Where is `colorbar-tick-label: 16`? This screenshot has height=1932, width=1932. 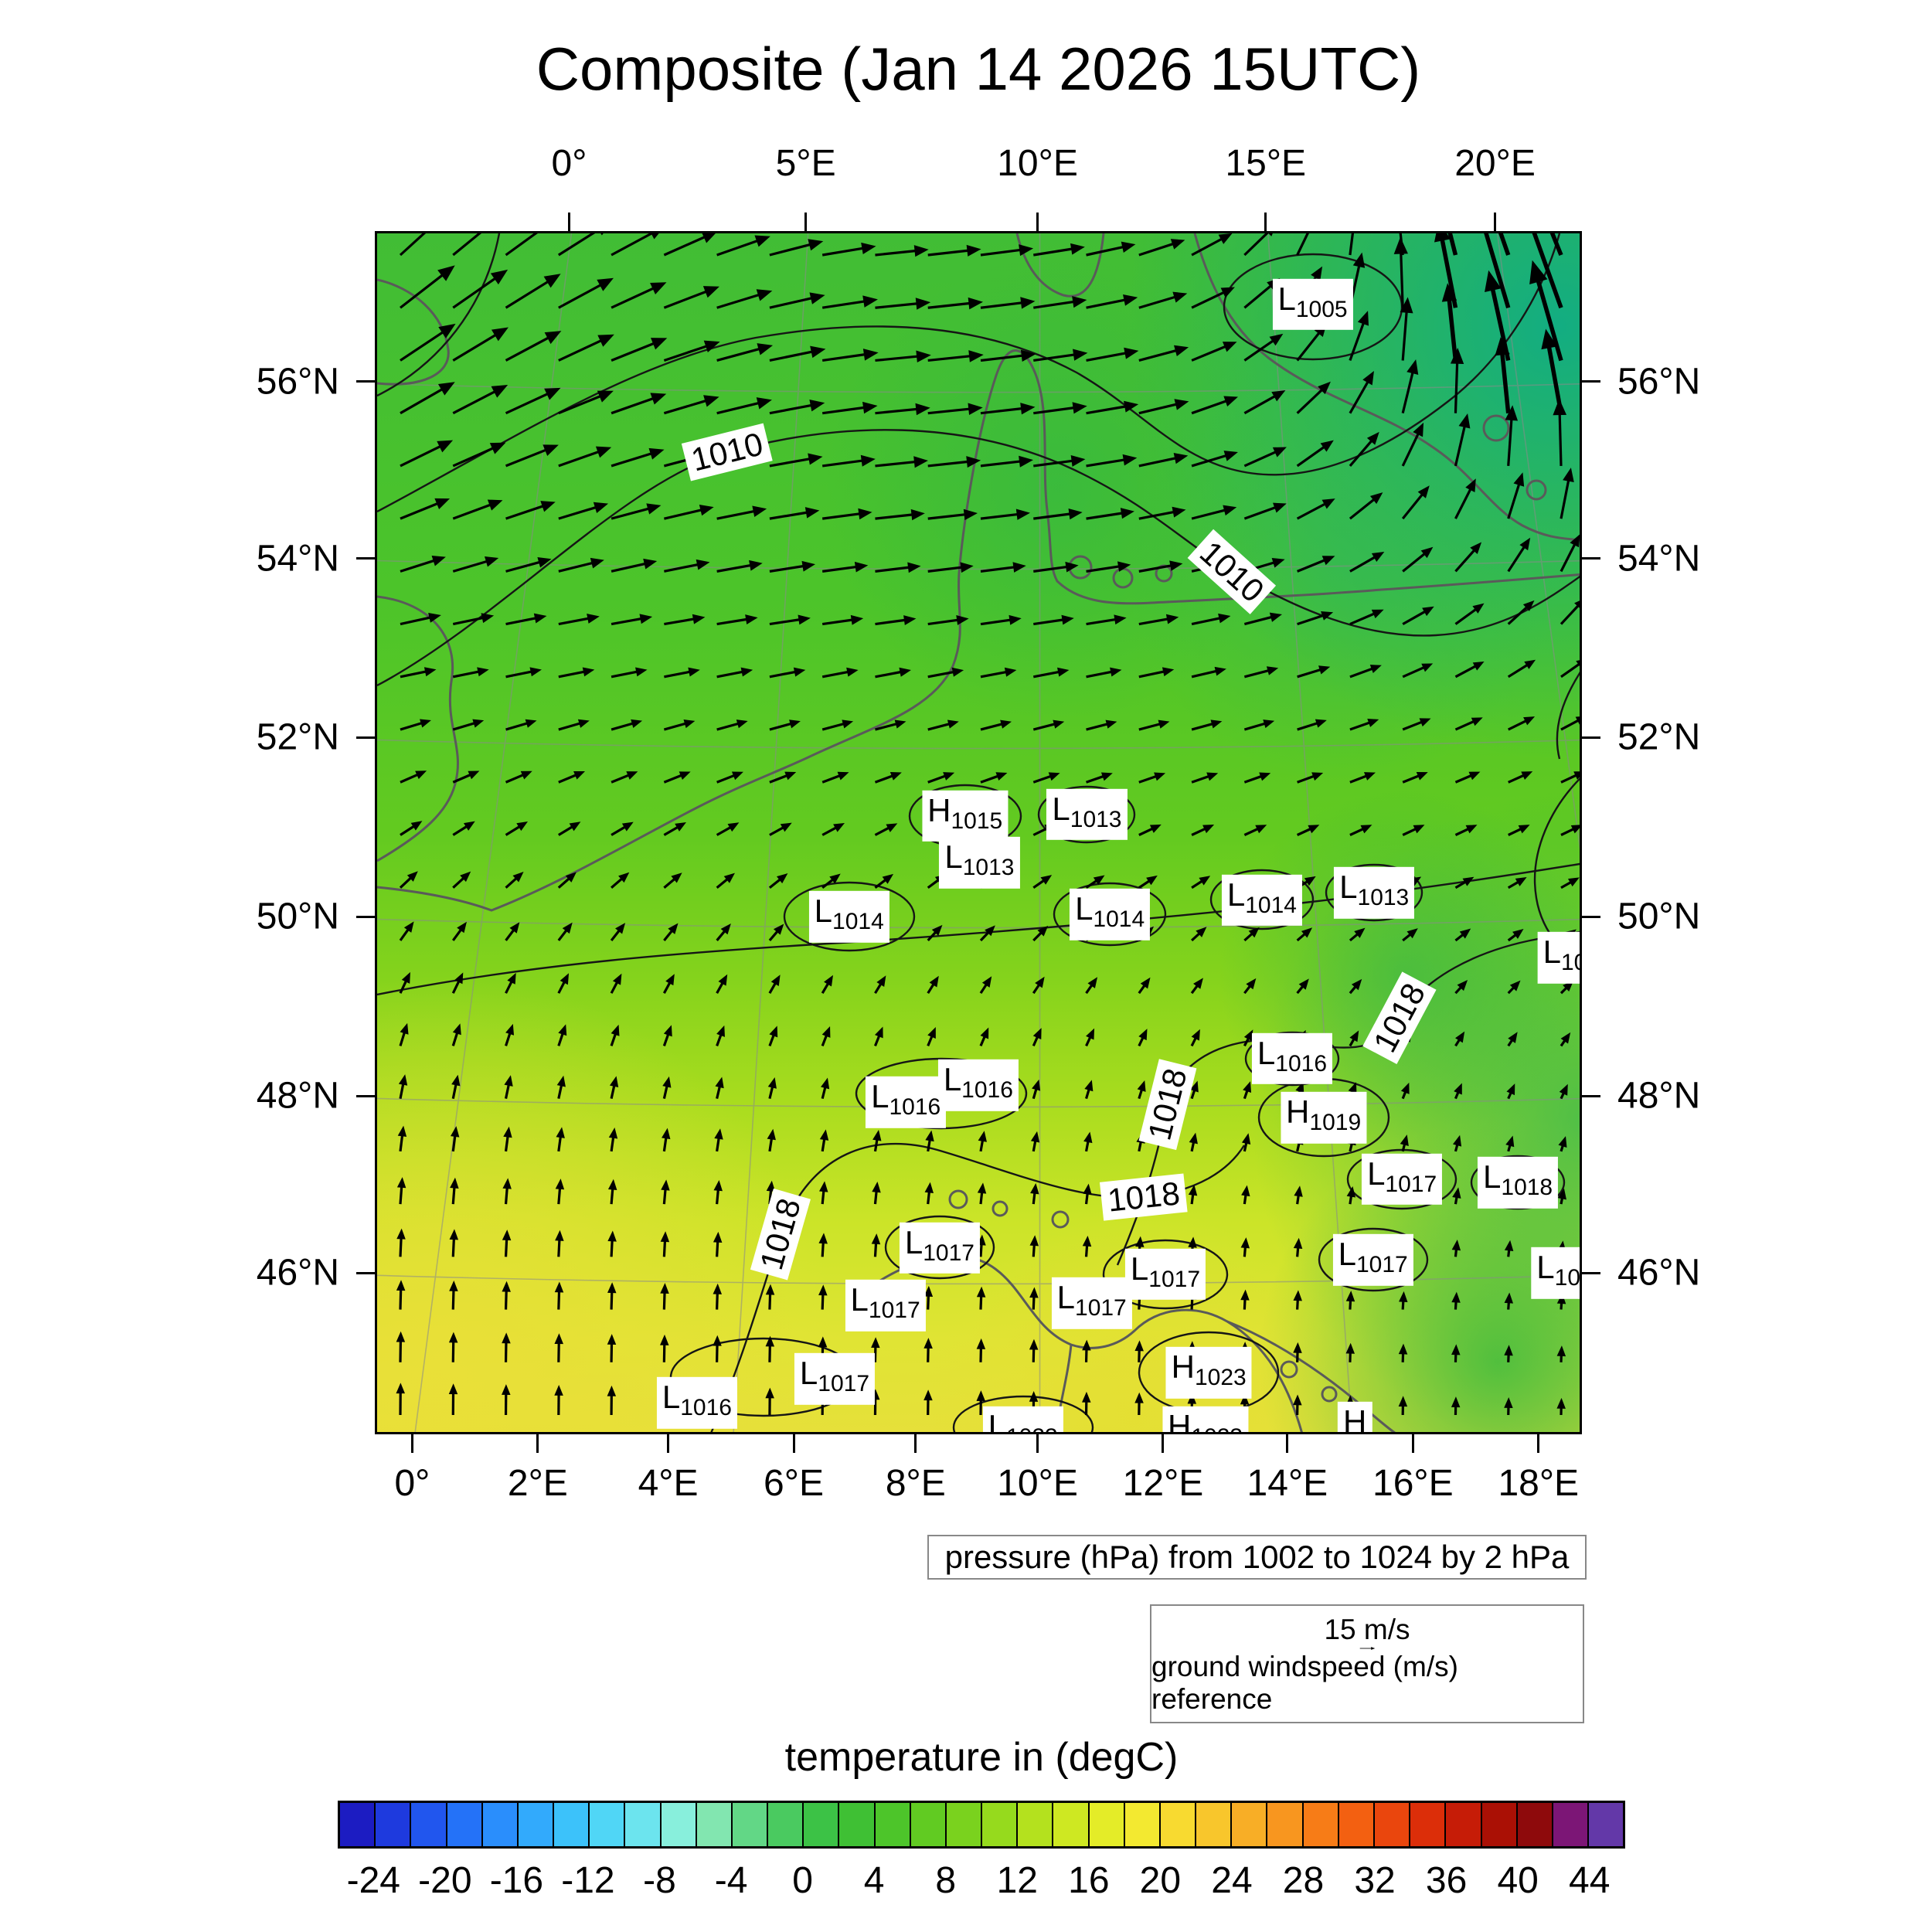 colorbar-tick-label: 16 is located at coordinates (1089, 1881).